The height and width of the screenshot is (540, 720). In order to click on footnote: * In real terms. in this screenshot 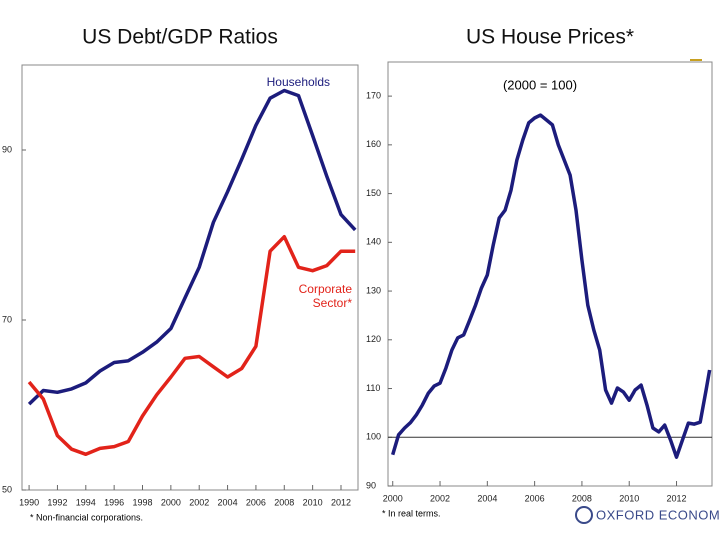, I will do `click(411, 513)`.